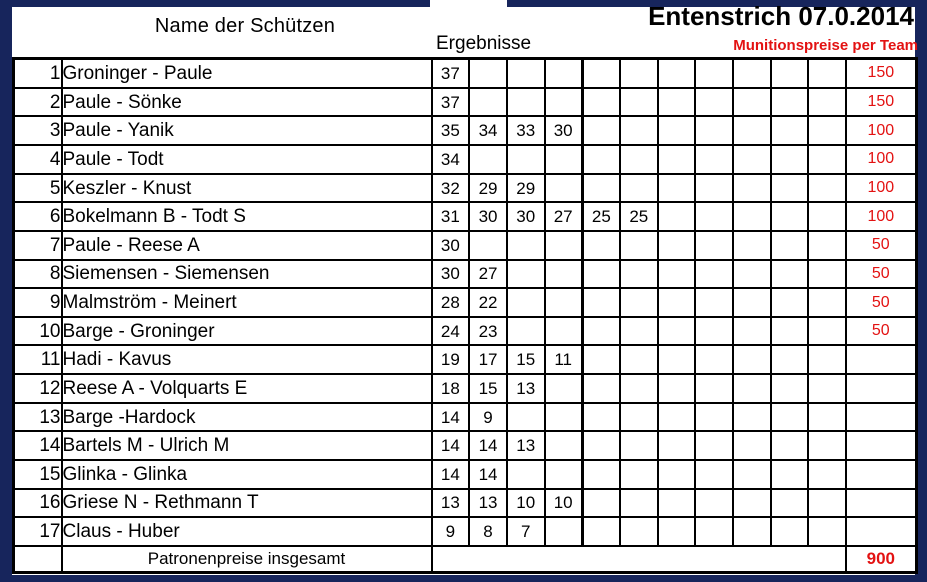  What do you see at coordinates (246, 559) in the screenshot?
I see `footer-label-cell: Patronenpreise insgesamt` at bounding box center [246, 559].